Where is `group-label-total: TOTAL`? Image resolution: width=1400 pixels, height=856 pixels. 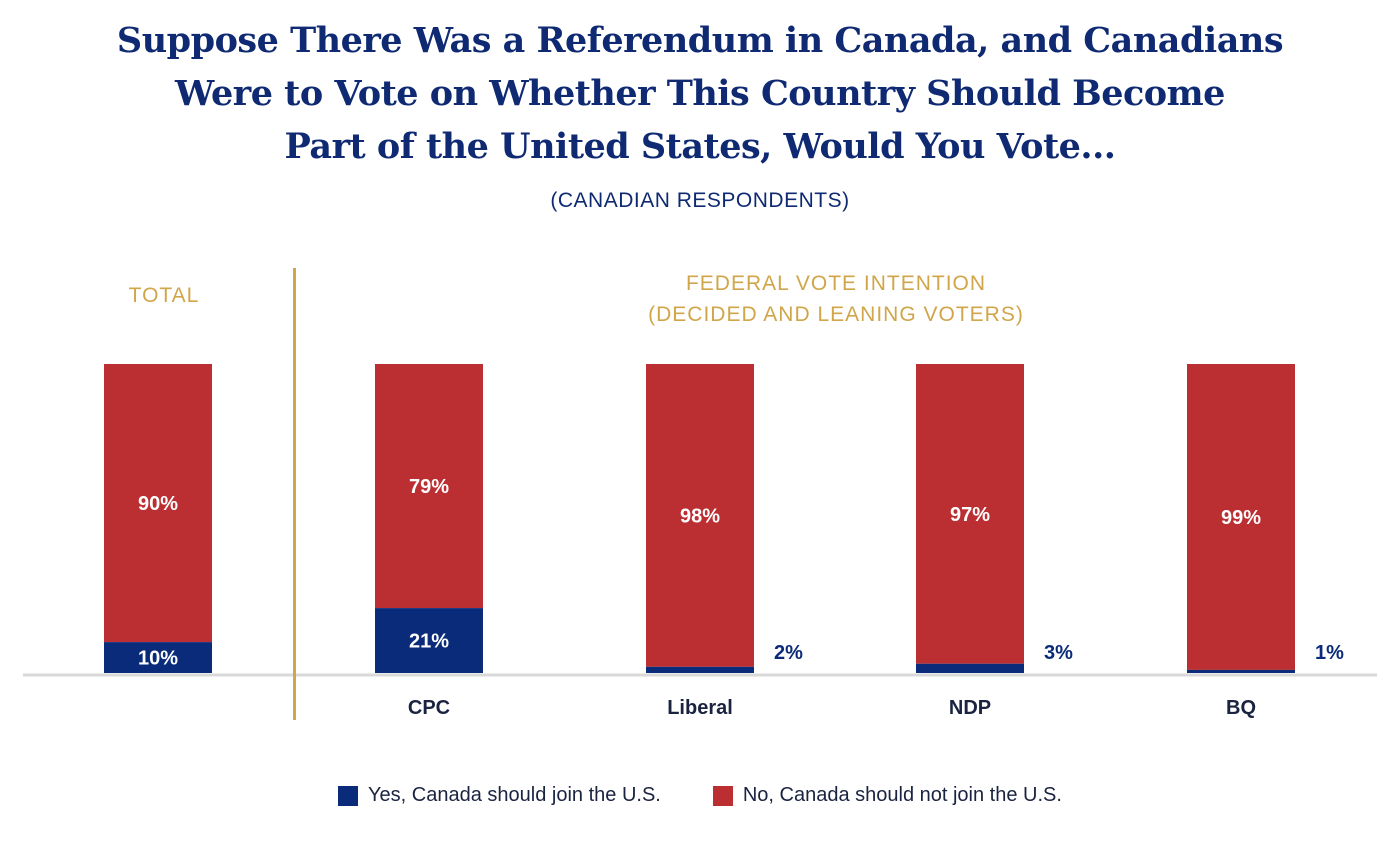 group-label-total: TOTAL is located at coordinates (164, 295).